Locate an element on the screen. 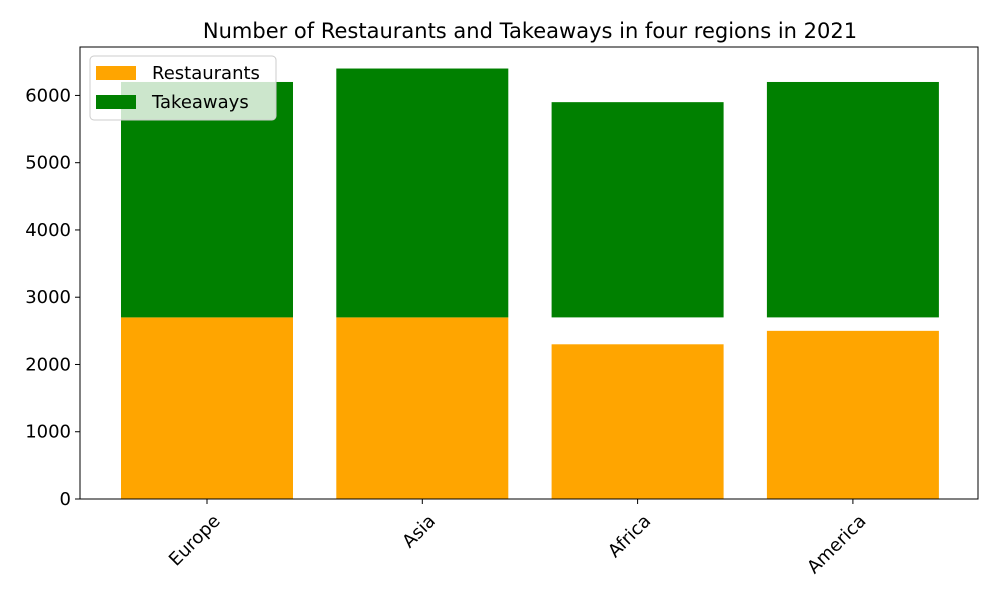  legend-swatch-restaurants is located at coordinates (116, 73).